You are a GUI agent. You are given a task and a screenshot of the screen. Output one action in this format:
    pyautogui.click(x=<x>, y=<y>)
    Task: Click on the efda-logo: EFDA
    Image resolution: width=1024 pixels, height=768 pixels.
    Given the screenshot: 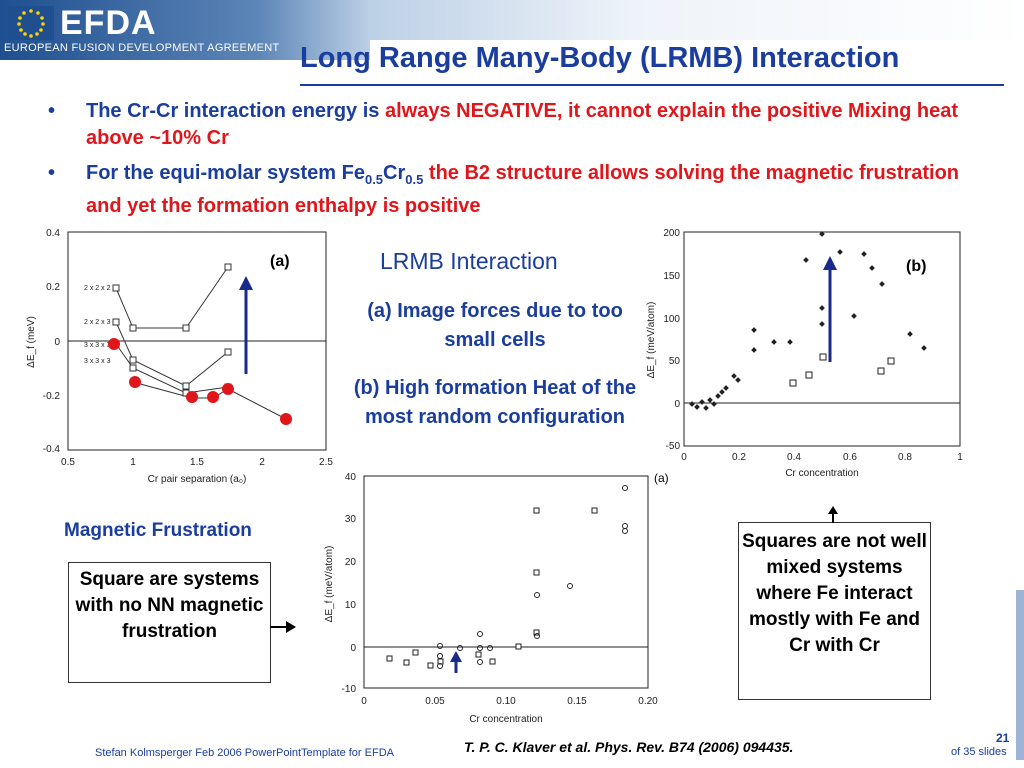 What is the action you would take?
    pyautogui.click(x=108, y=23)
    